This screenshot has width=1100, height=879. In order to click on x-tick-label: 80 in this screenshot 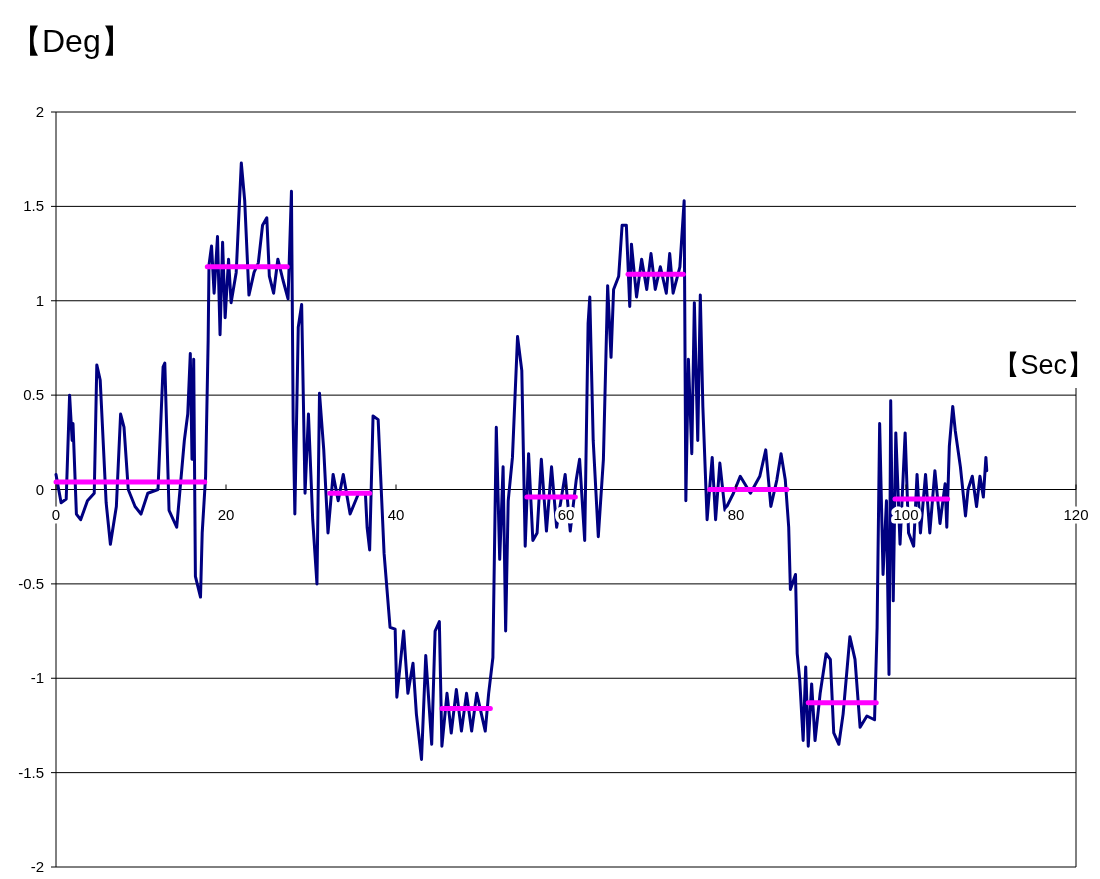, I will do `click(736, 514)`.